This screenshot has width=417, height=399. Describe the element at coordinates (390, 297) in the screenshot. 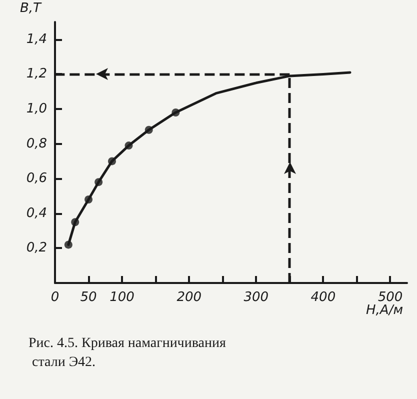

I see `x-tick-label: 500` at that location.